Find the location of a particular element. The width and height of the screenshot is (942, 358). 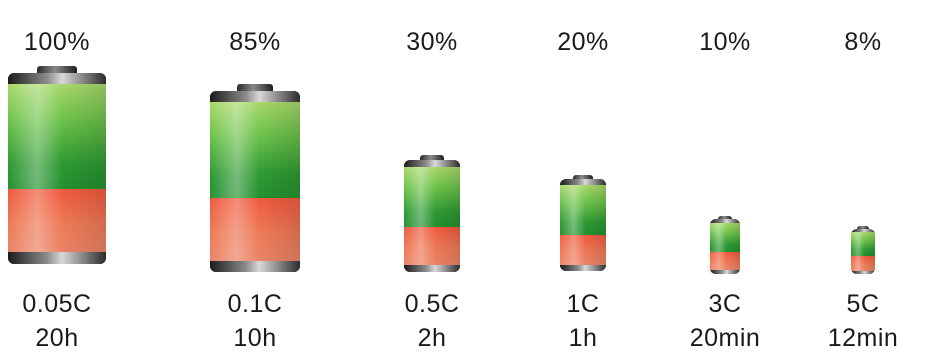

battery-column: 20% 1C 1h is located at coordinates (582, 179).